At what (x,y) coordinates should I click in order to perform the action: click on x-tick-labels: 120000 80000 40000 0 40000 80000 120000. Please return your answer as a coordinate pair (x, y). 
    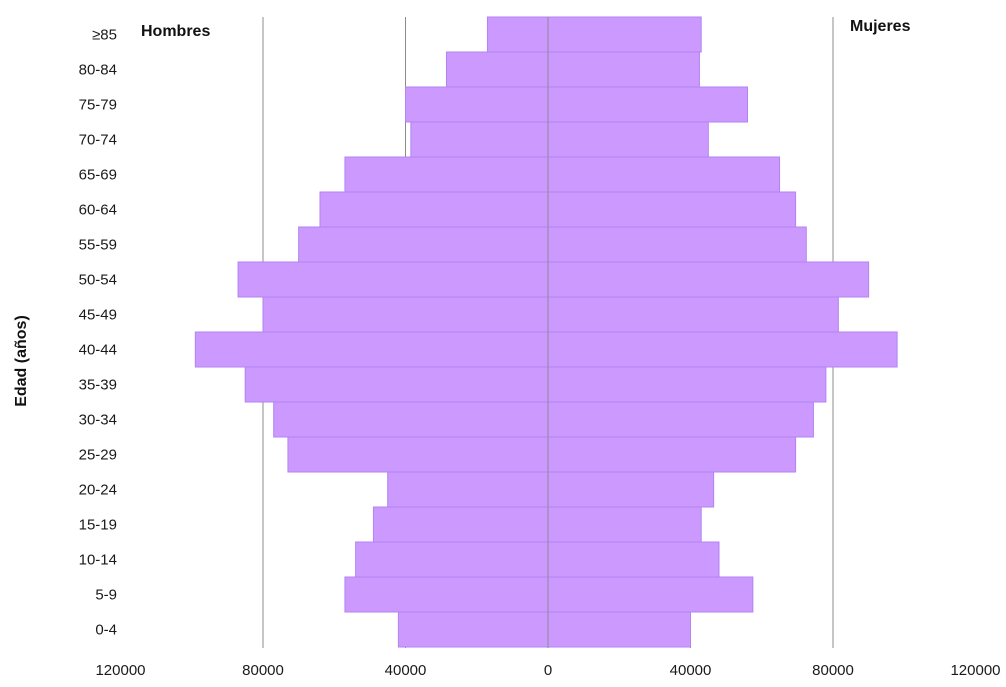
    Looking at the image, I should click on (547, 670).